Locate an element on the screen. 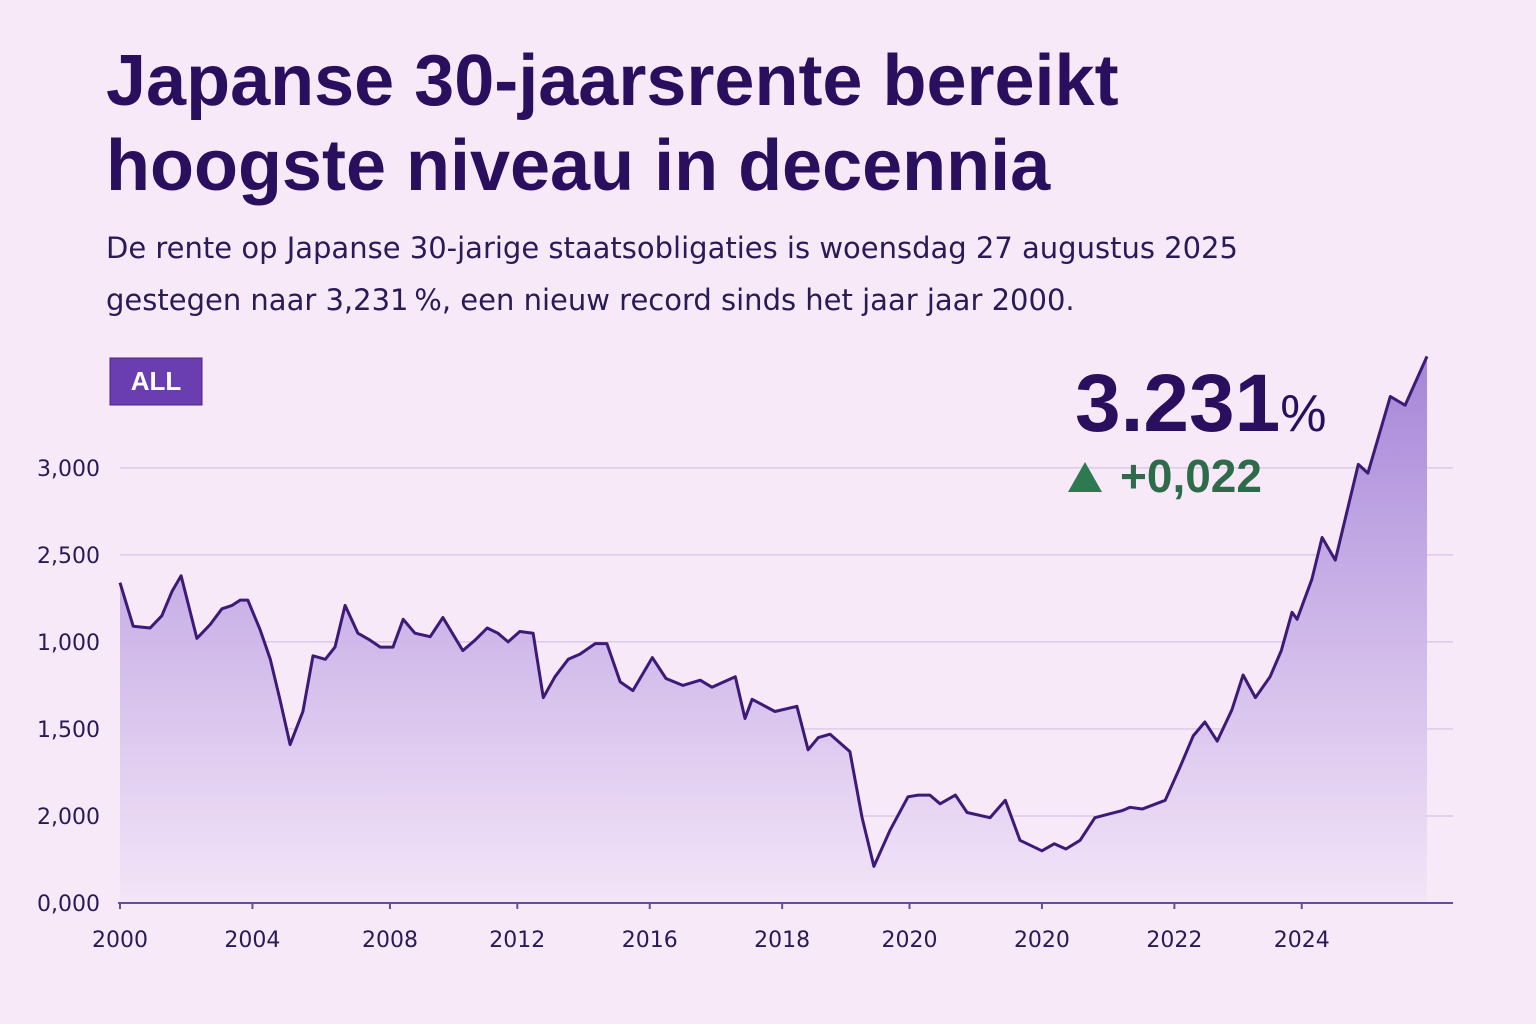 This screenshot has height=1024, width=1536. y-tick-label: 3,000 is located at coordinates (68, 469).